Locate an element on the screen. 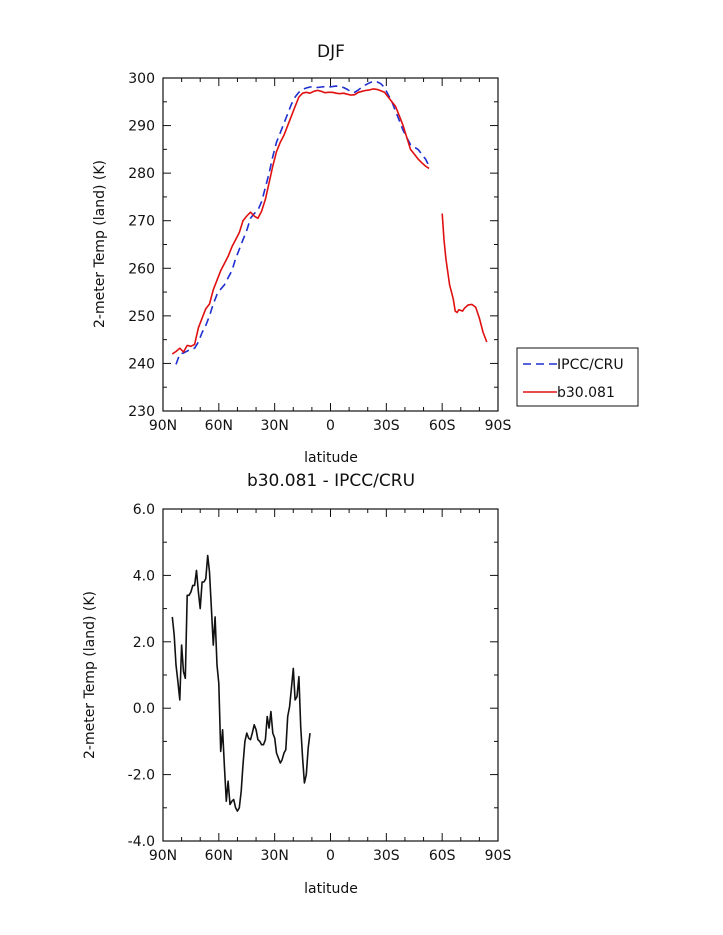 This screenshot has width=723, height=935. y-tick-label-difference: -2.0 is located at coordinates (141, 776).